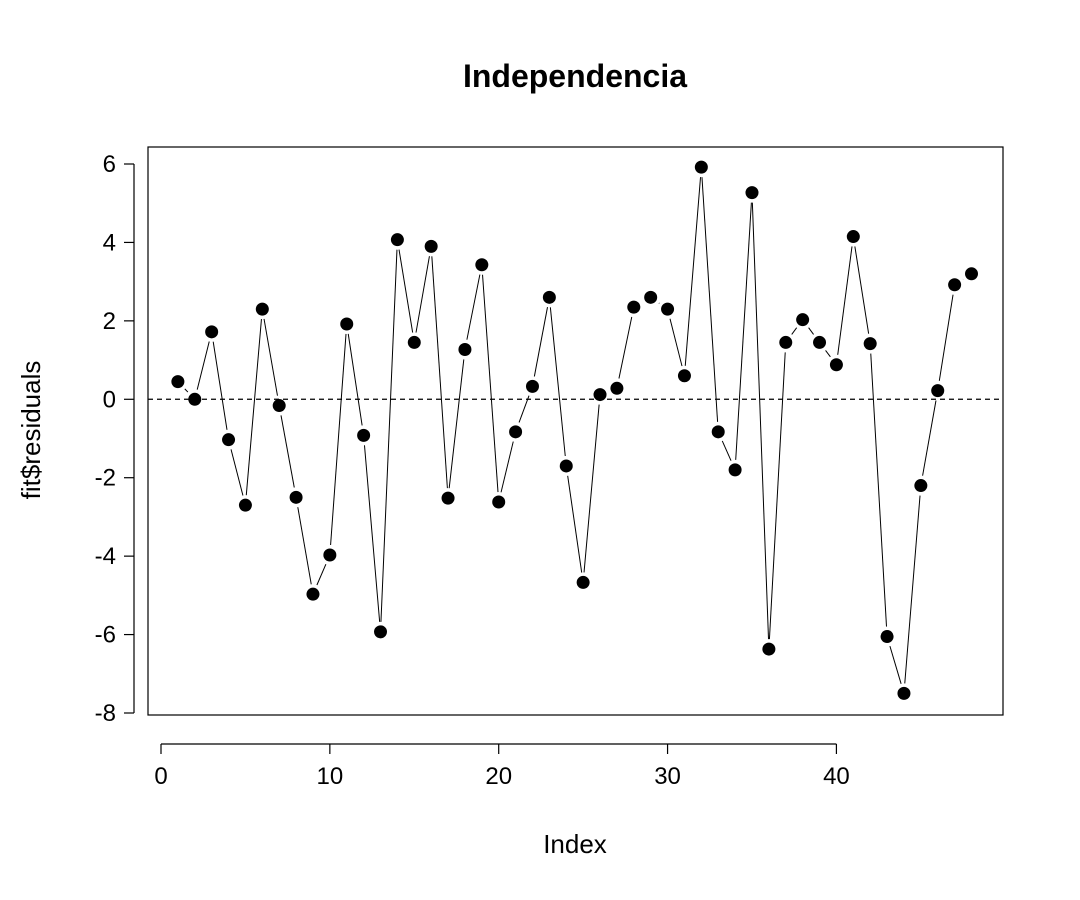 The width and height of the screenshot is (1080, 900). Describe the element at coordinates (575, 844) in the screenshot. I see `x-axis-label: Index` at that location.